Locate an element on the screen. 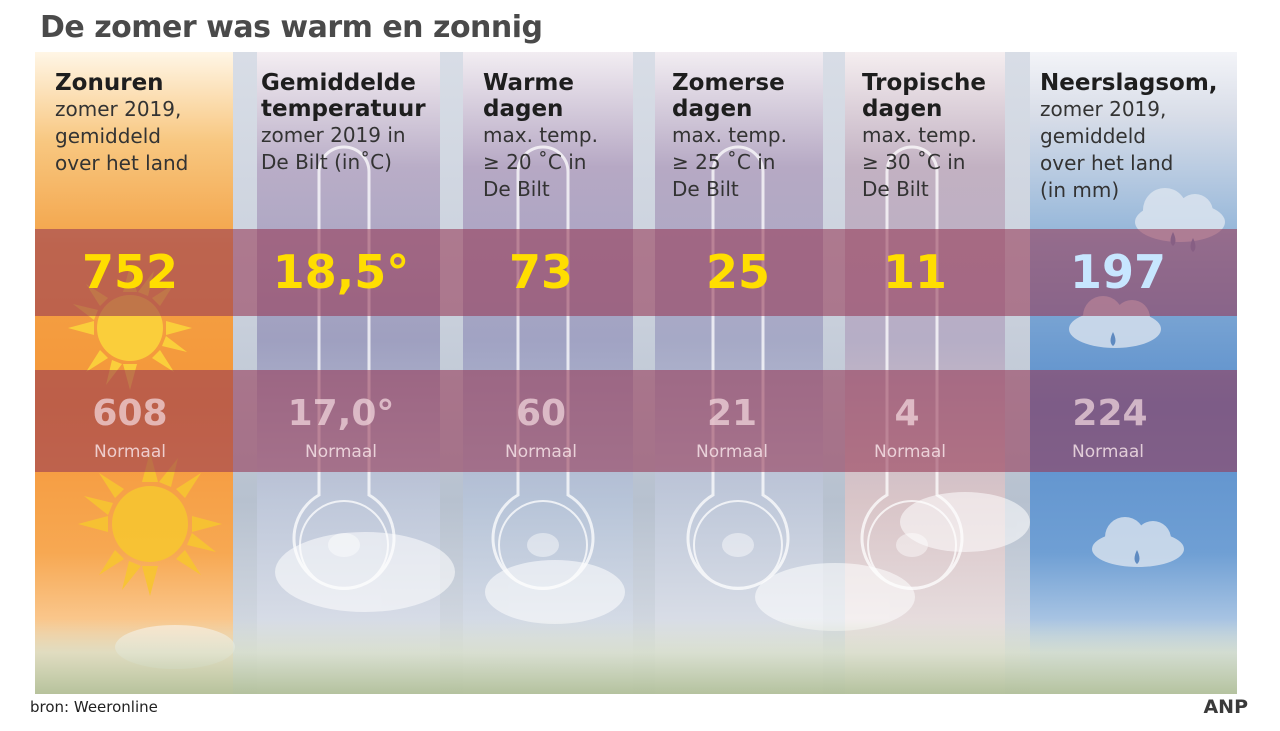 Image resolution: width=1280 pixels, height=731 pixels. column-heading: Neerslagsom, is located at coordinates (1129, 83).